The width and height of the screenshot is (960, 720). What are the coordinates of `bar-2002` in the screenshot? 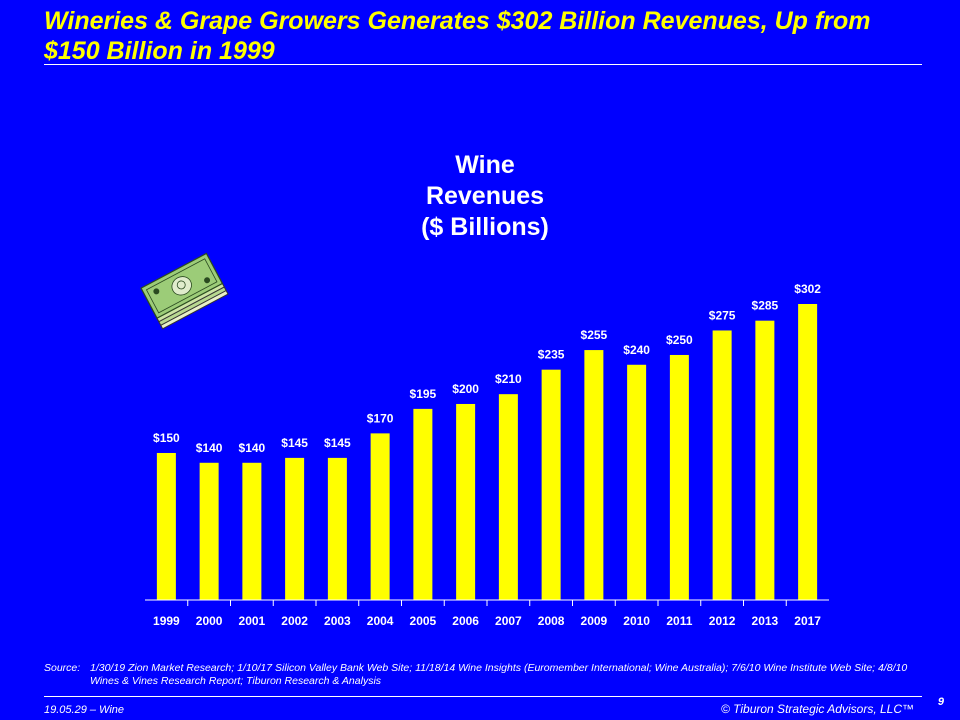 It's located at (295, 528).